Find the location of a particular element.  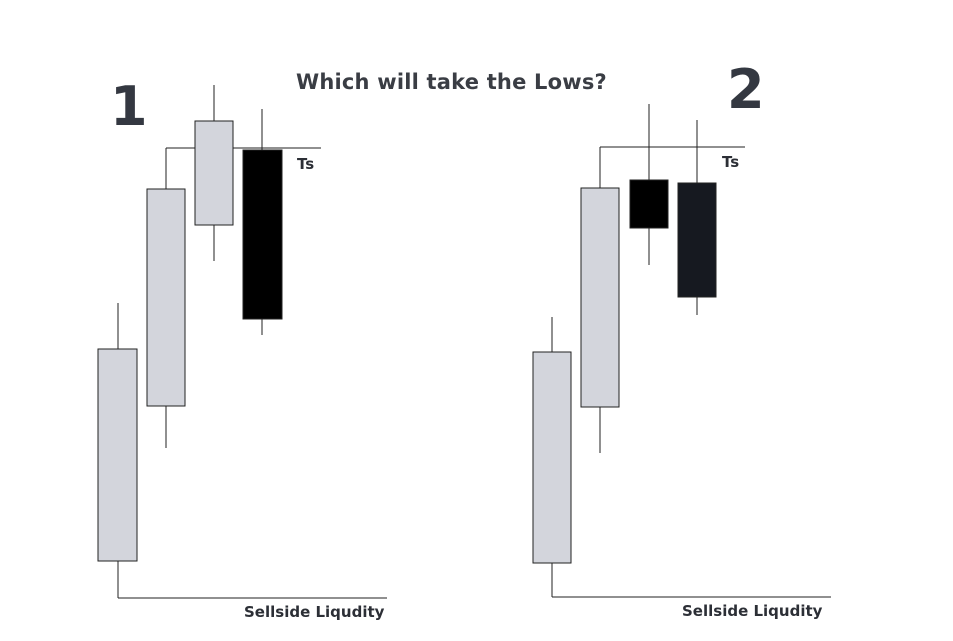

panel-2-number: 2 is located at coordinates (746, 89).